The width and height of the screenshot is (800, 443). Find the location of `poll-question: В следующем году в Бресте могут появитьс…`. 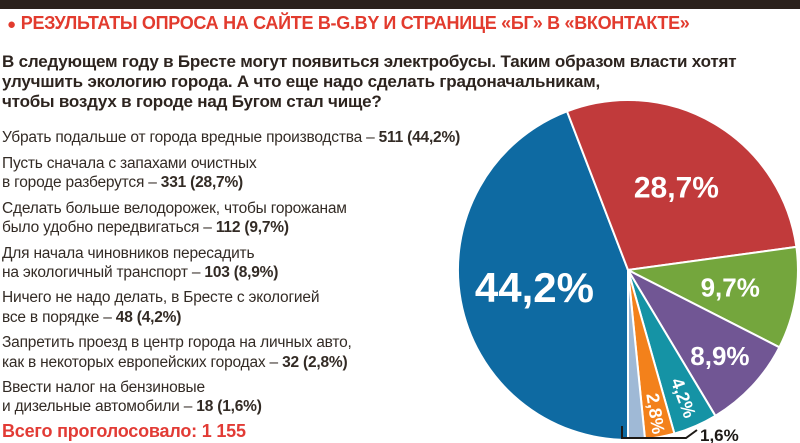

poll-question: В следующем году в Бресте могут появитьс… is located at coordinates (369, 82).